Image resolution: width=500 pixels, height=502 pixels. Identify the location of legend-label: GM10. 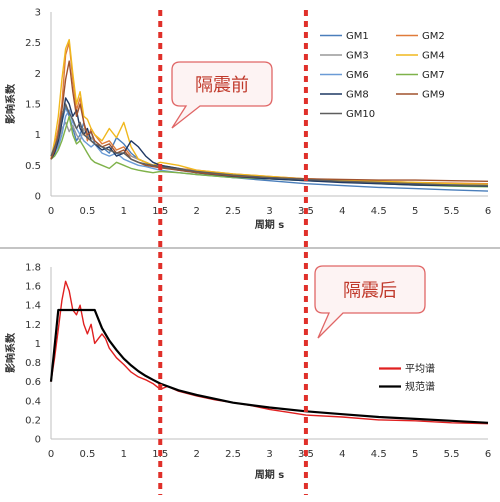
(360, 114).